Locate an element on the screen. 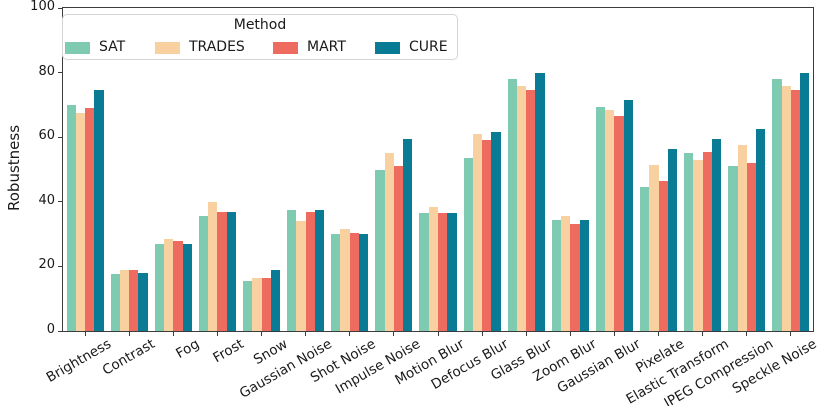 The width and height of the screenshot is (831, 406). legend-swatch-mart is located at coordinates (285, 47).